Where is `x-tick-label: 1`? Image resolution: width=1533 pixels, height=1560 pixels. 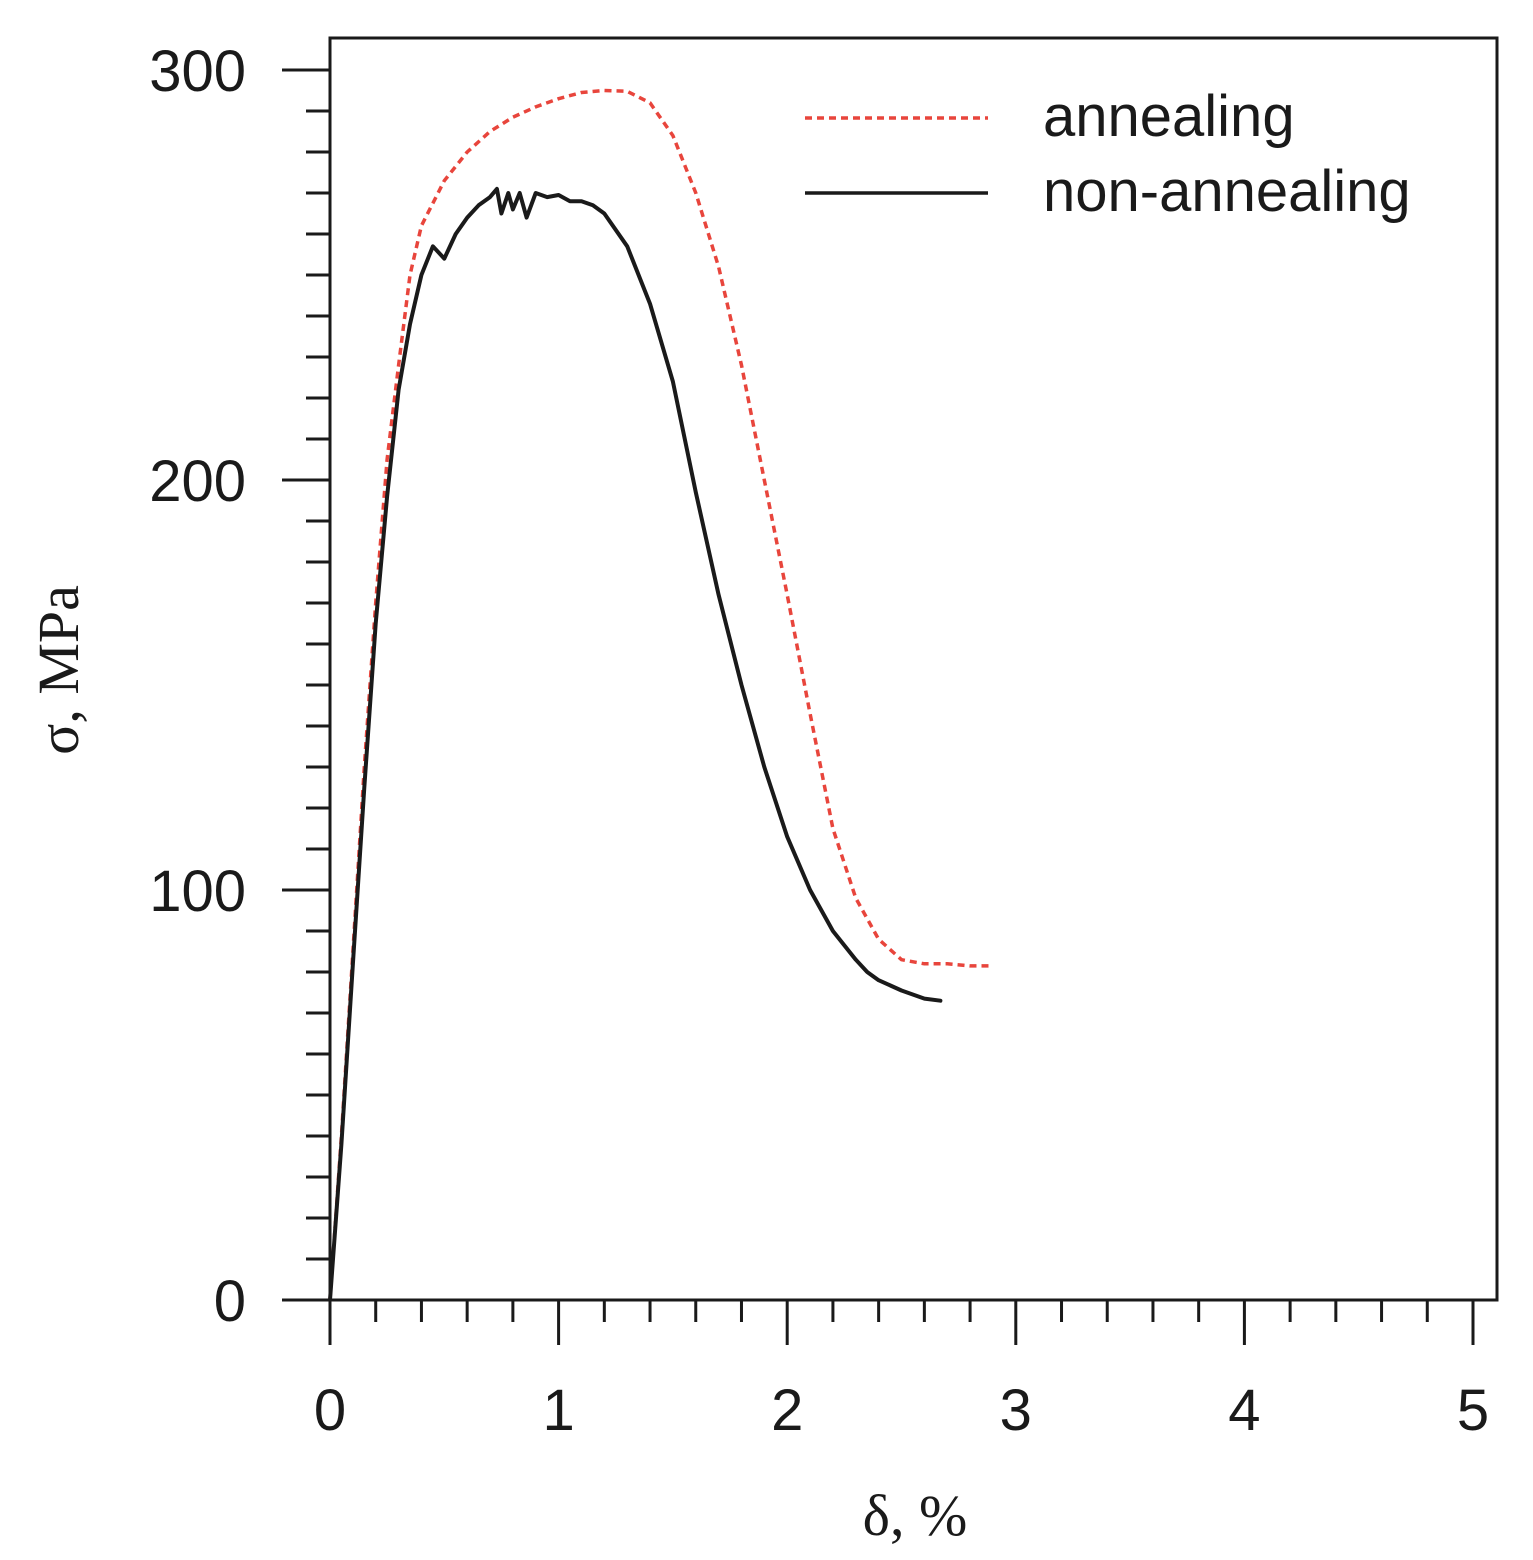
x-tick-label: 1 is located at coordinates (558, 1410).